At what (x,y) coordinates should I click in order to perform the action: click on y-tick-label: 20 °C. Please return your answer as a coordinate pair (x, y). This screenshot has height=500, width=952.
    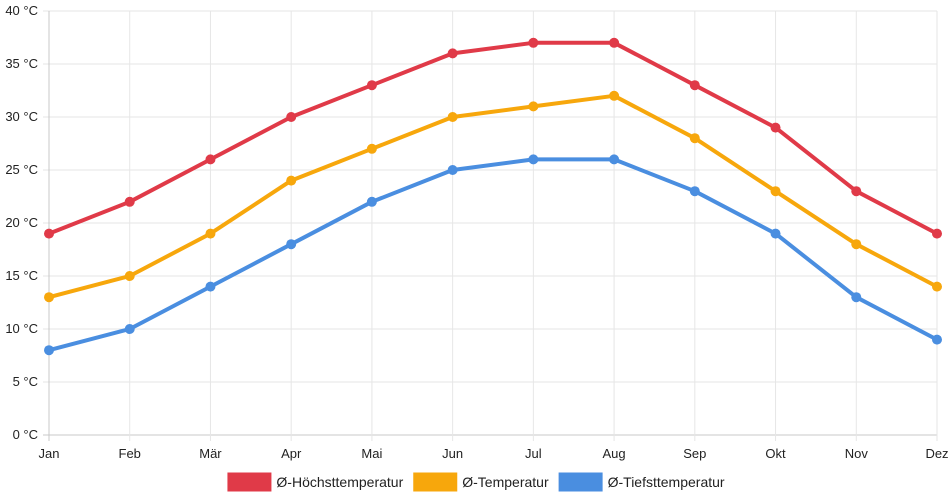
    Looking at the image, I should click on (21, 222).